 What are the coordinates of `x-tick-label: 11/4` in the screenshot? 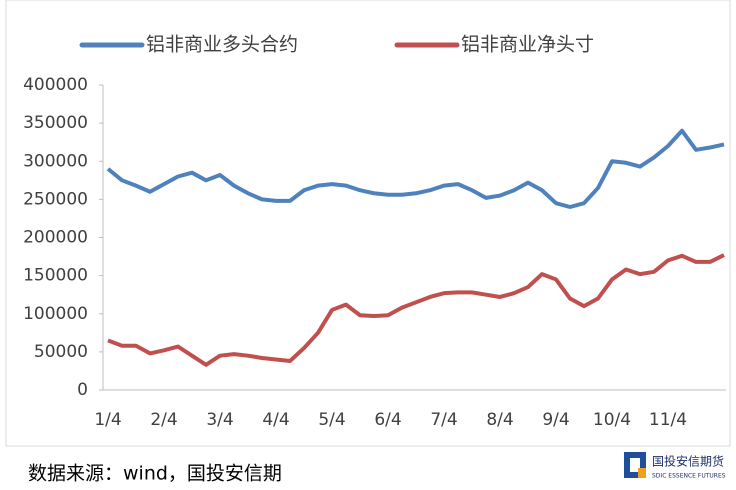 It's located at (668, 420).